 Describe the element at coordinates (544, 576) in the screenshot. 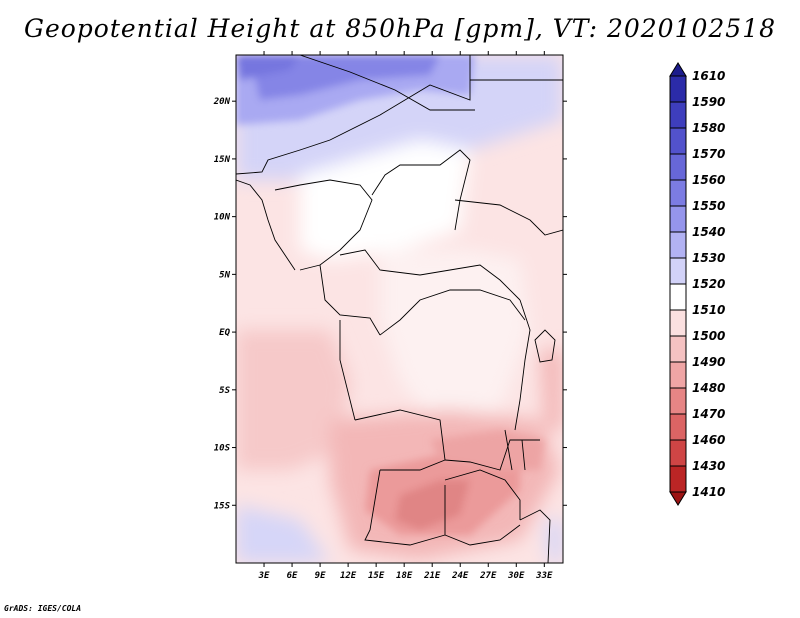

I see `lon-tick-label: 33E` at that location.